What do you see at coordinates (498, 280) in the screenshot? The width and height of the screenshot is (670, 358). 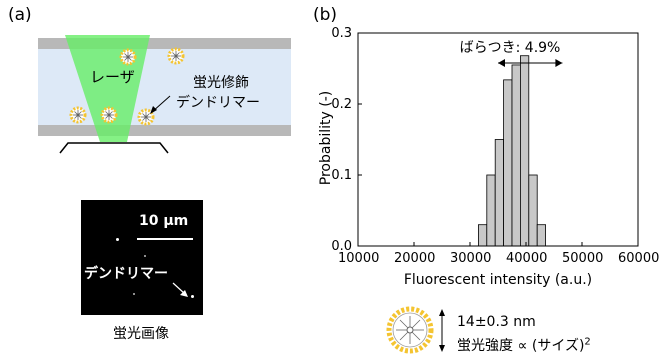 I see `x-axis-label: Fluorescent intensity (a.u.)` at bounding box center [498, 280].